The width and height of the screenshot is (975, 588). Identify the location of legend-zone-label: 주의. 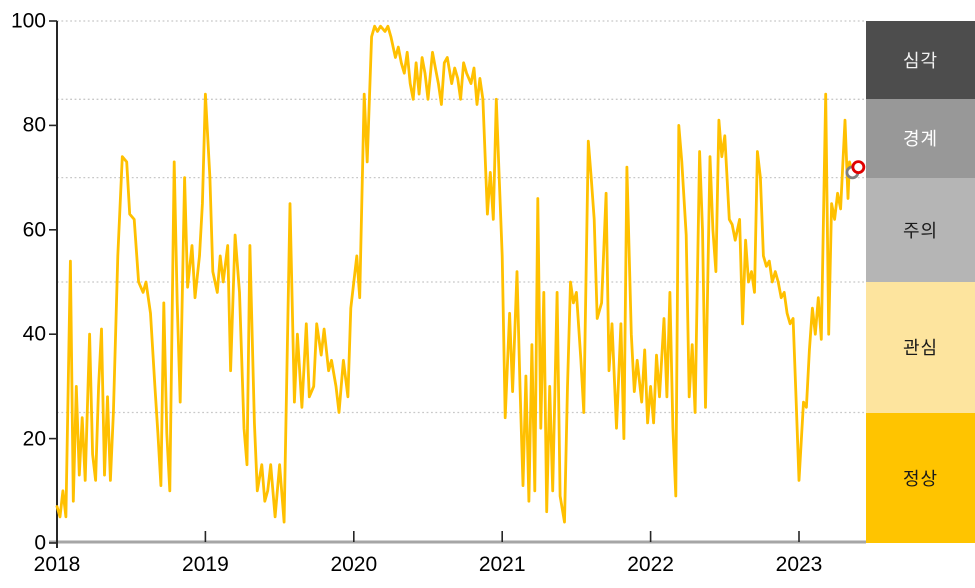
(920, 230).